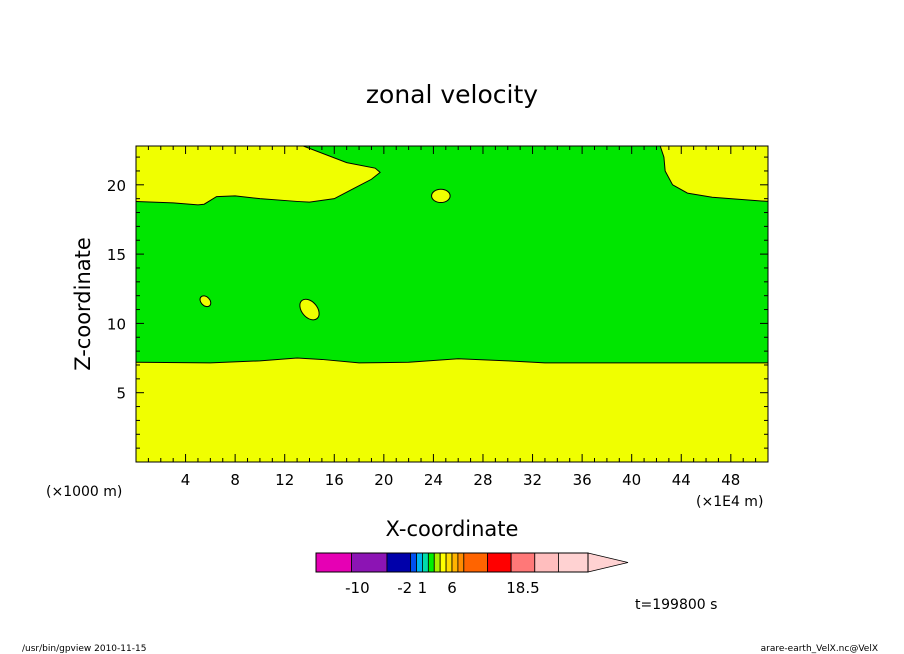 Image resolution: width=904 pixels, height=654 pixels. What do you see at coordinates (729, 502) in the screenshot?
I see `x-unit-label: (×1E4 m)` at bounding box center [729, 502].